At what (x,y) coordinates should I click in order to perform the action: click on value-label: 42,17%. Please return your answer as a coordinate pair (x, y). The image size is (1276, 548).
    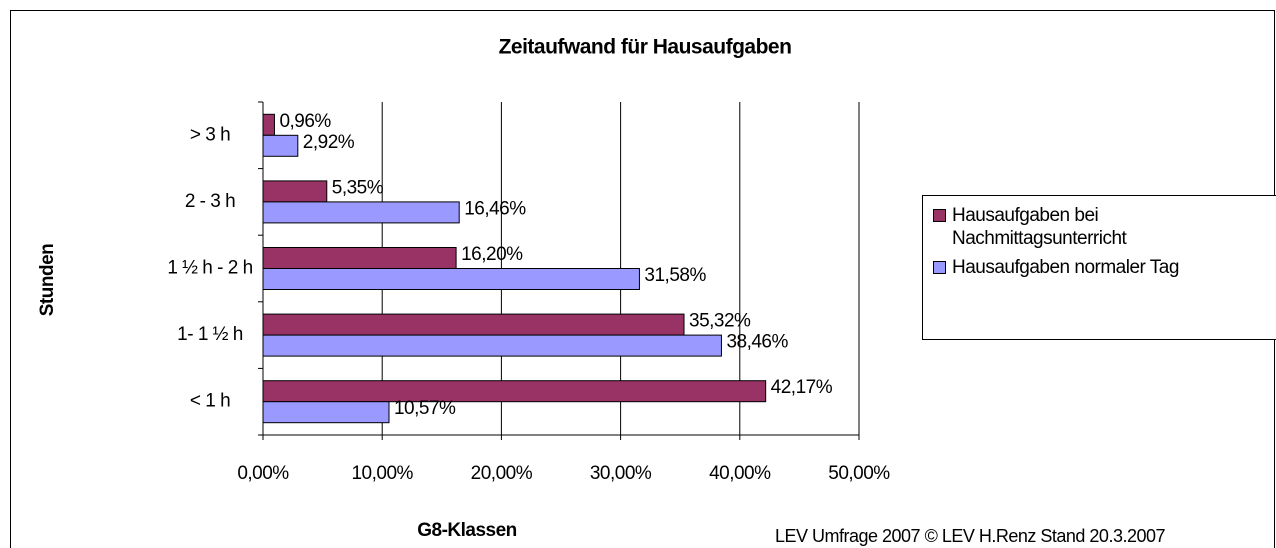
    Looking at the image, I should click on (802, 387).